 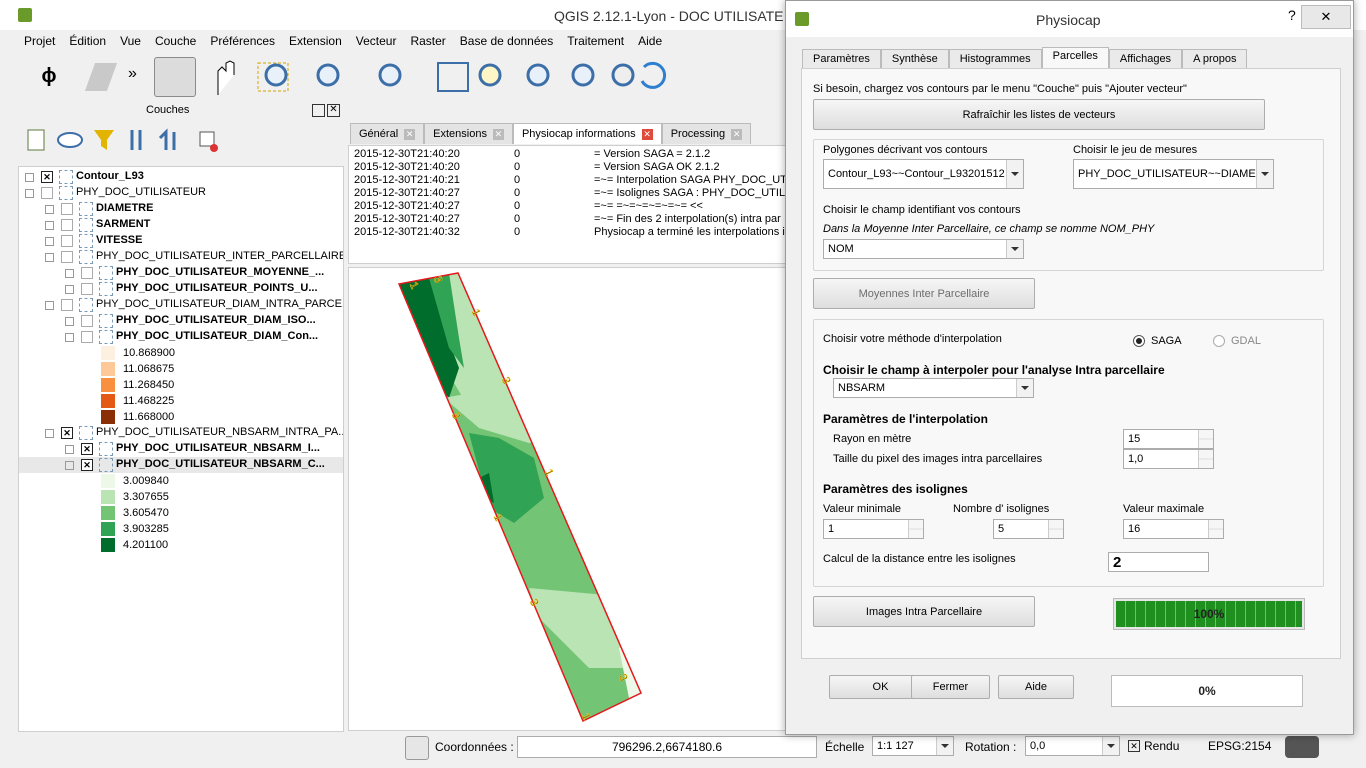 What do you see at coordinates (40, 41) in the screenshot?
I see `menu-item: Projet` at bounding box center [40, 41].